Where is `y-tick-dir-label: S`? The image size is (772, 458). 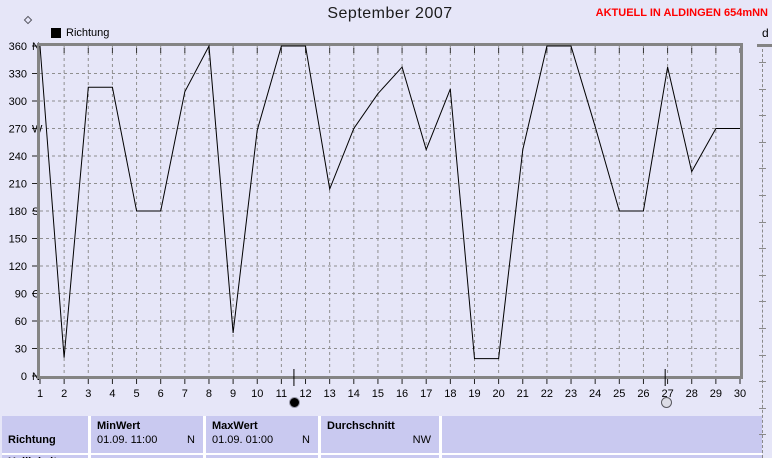 y-tick-dir-label: S is located at coordinates (35, 212).